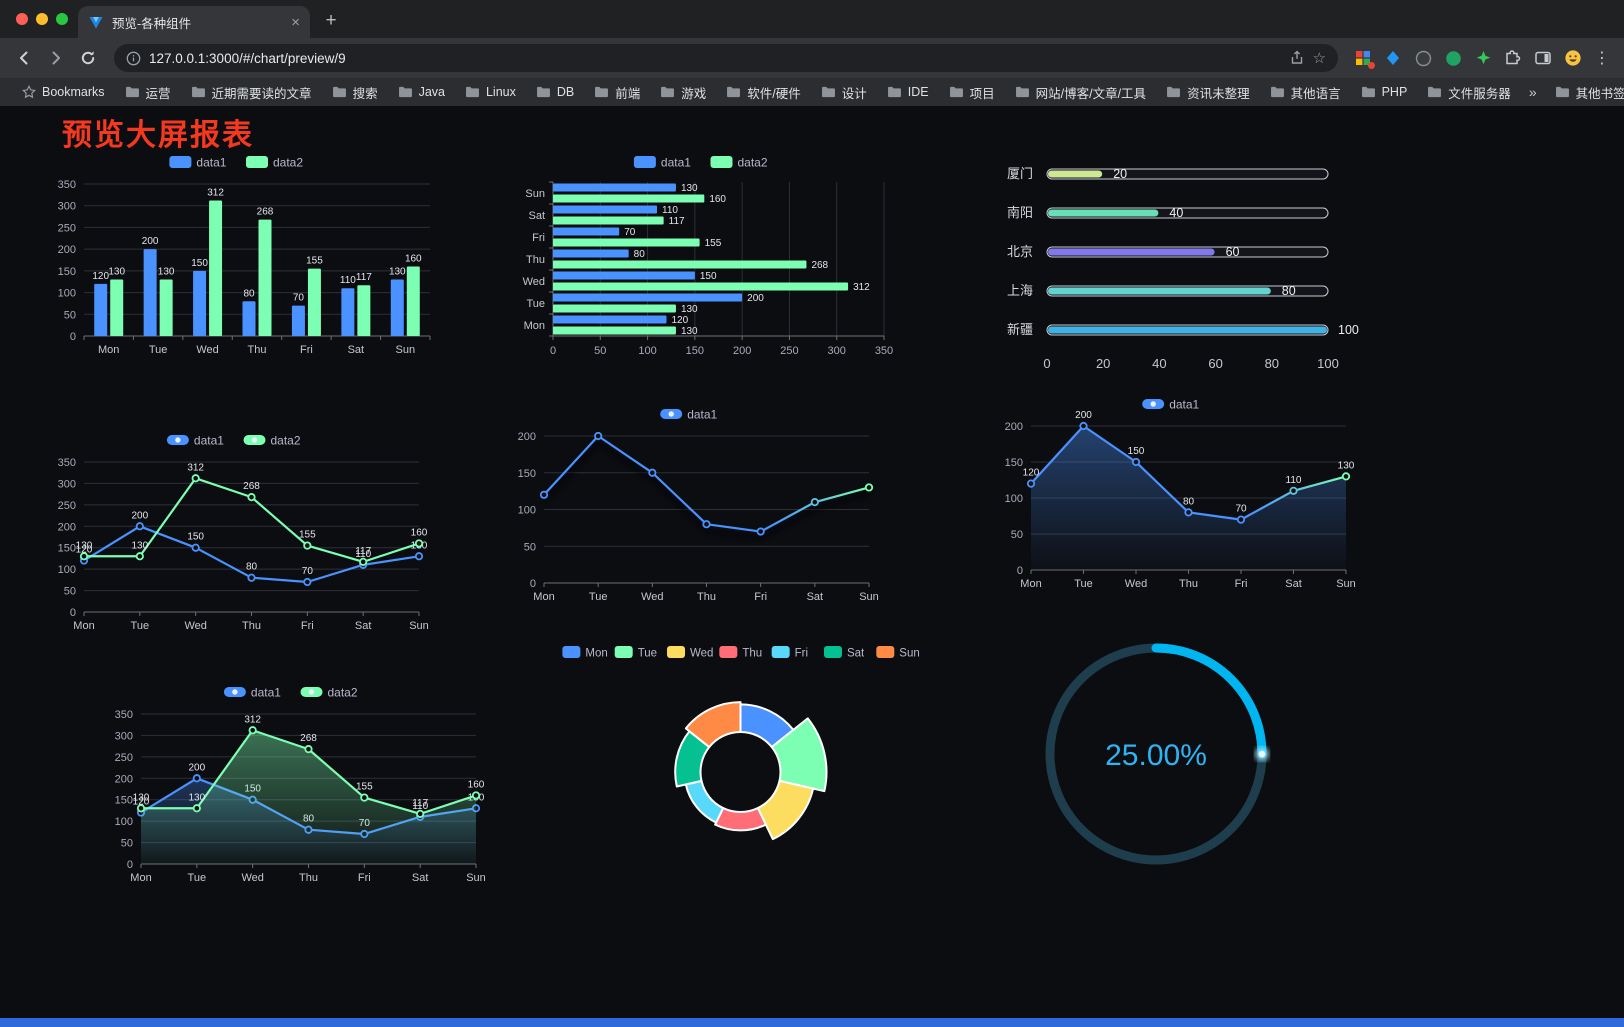 This screenshot has width=1624, height=1027. What do you see at coordinates (247, 58) in the screenshot?
I see `url-text: 127.0.0.1:3000/#/chart/preview/9` at bounding box center [247, 58].